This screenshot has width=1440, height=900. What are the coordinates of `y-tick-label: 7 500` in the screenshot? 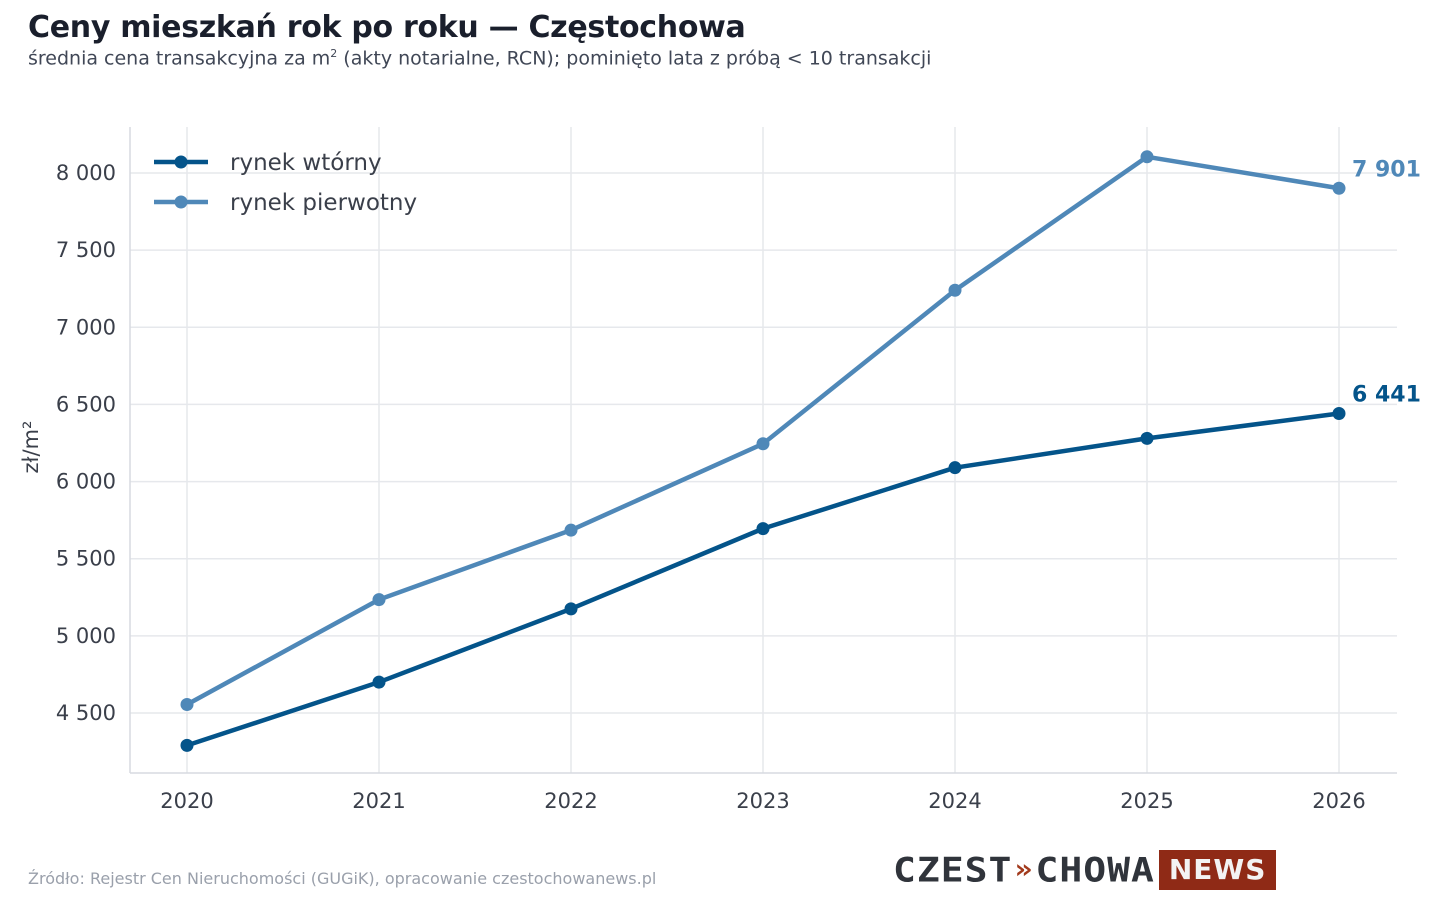 It's located at (86, 250).